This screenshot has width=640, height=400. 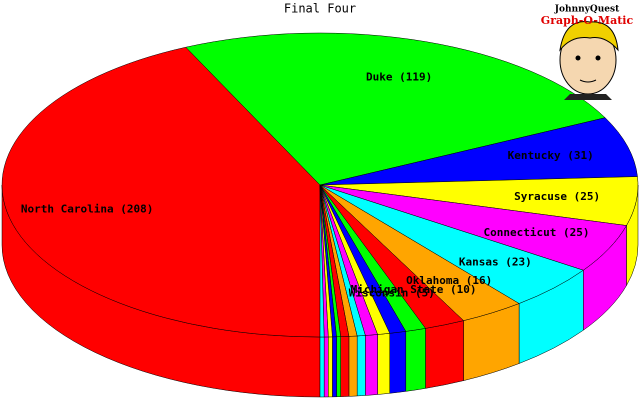 What do you see at coordinates (588, 97) in the screenshot?
I see `logo-shirt` at bounding box center [588, 97].